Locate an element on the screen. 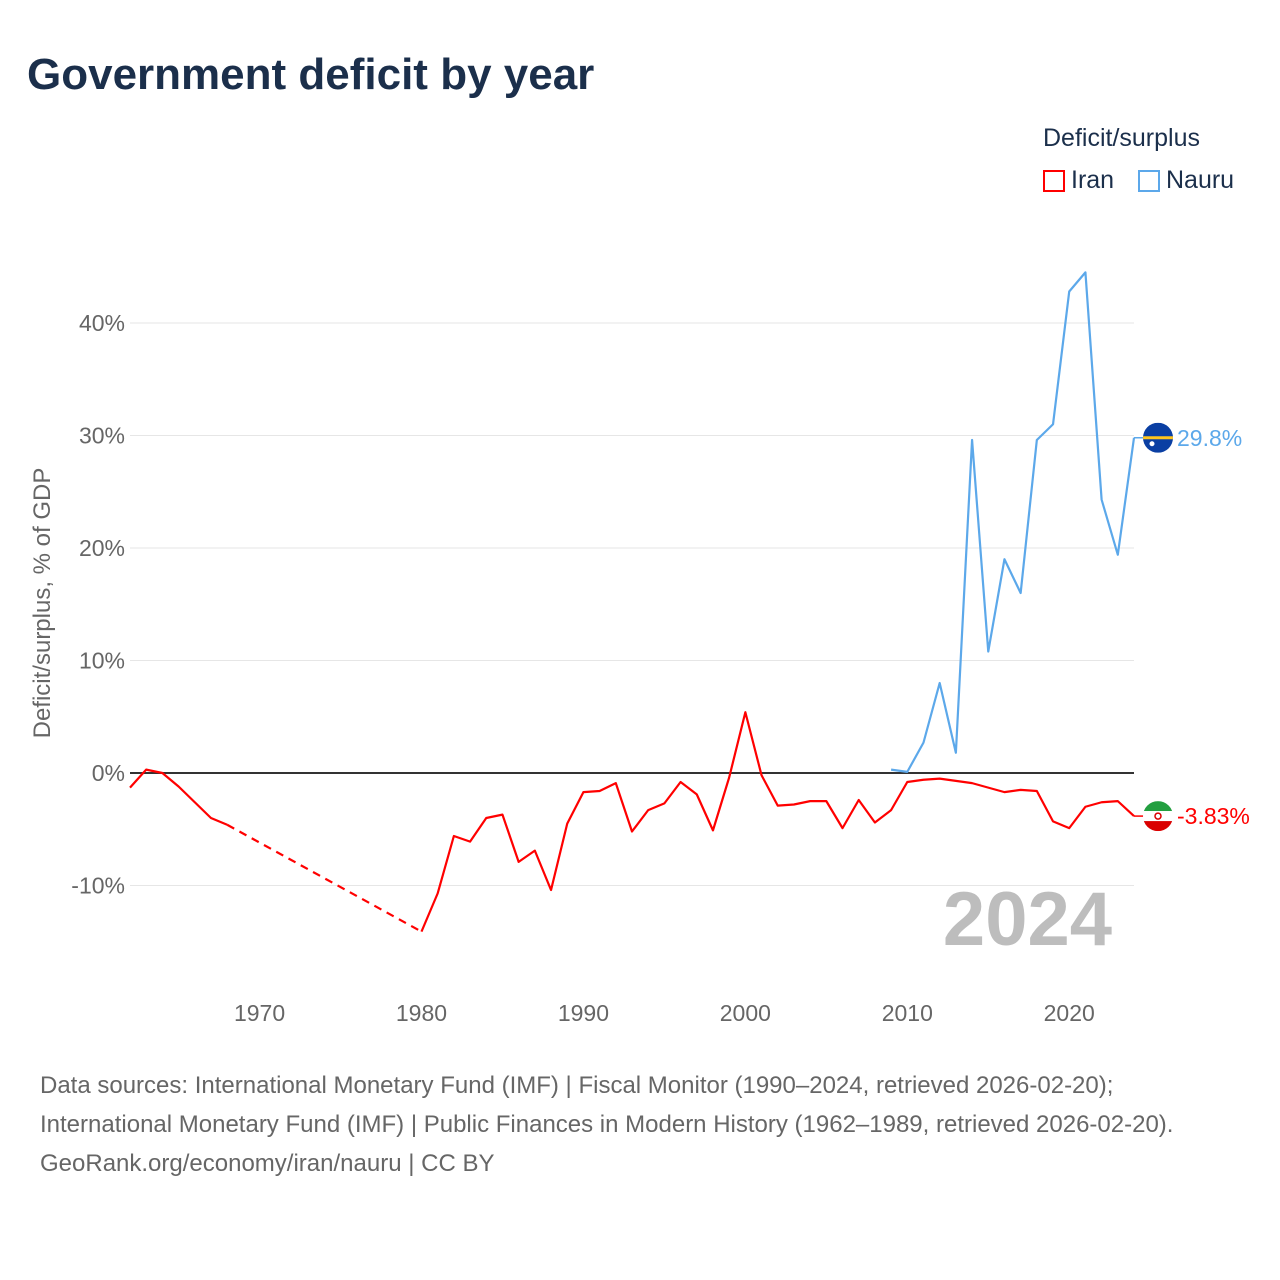  x-tick-label: 2000 is located at coordinates (745, 1013).